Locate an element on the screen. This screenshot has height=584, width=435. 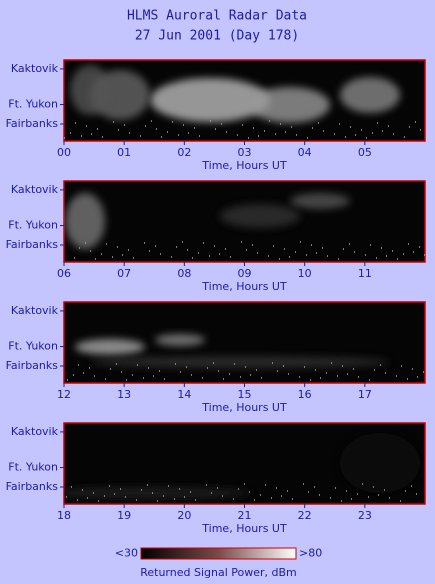
x-tick-label: 09 is located at coordinates (245, 273).